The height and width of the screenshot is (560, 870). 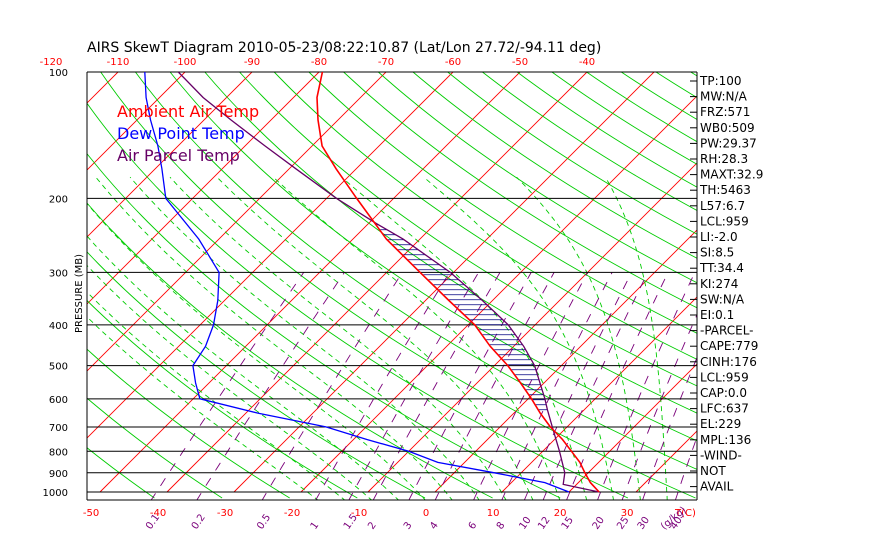 What do you see at coordinates (158, 513) in the screenshot?
I see `bottom-temp-tick-label: -40` at bounding box center [158, 513].